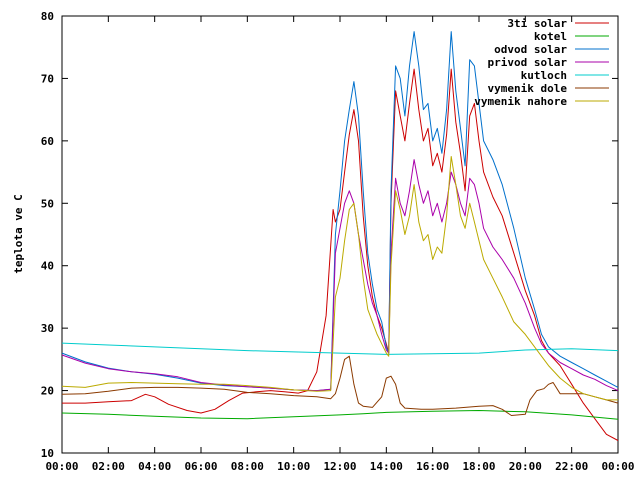  I want to click on x-tick-label: 12:00, so click(339, 466).